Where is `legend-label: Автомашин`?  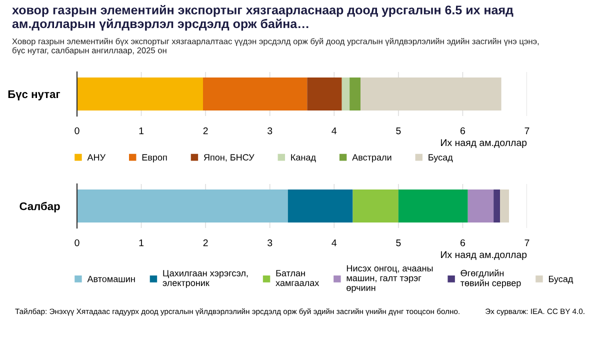 legend-label: Автомашин is located at coordinates (111, 279).